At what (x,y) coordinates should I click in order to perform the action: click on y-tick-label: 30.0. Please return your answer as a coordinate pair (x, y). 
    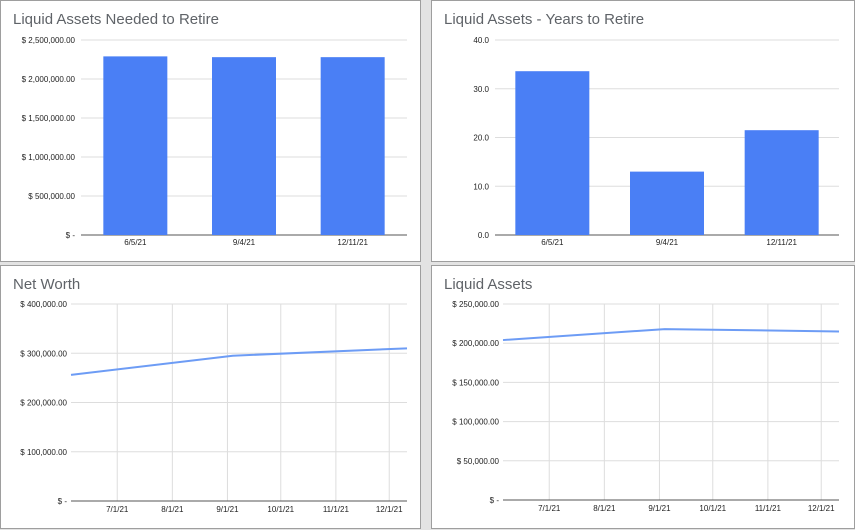
    Looking at the image, I should click on (481, 89).